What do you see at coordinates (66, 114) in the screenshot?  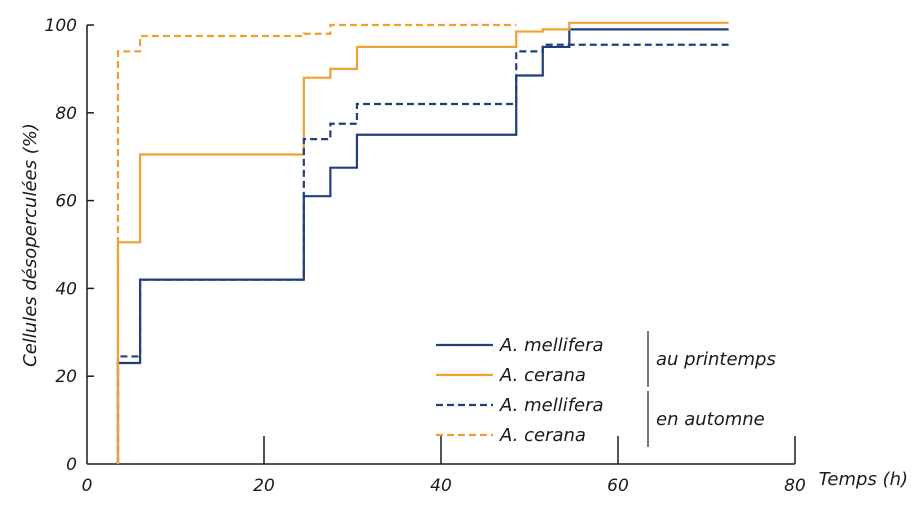 I see `y-tick-label: 80` at bounding box center [66, 114].